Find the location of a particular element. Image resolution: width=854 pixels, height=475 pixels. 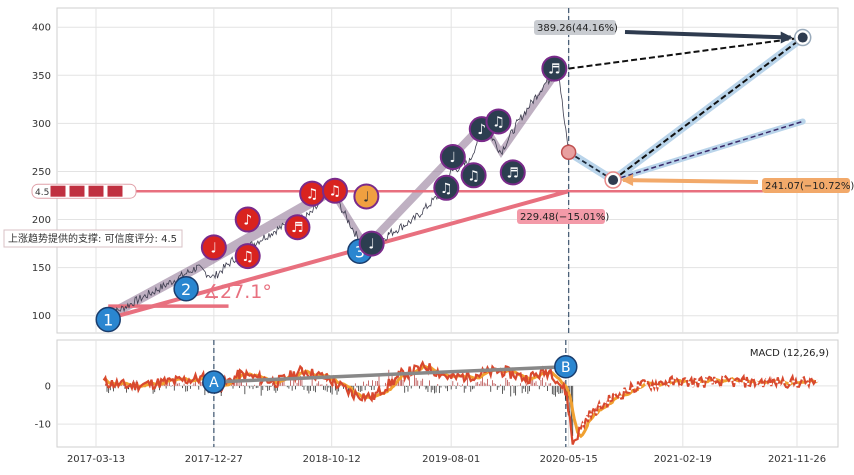

macd-marker-label: A is located at coordinates (214, 383).